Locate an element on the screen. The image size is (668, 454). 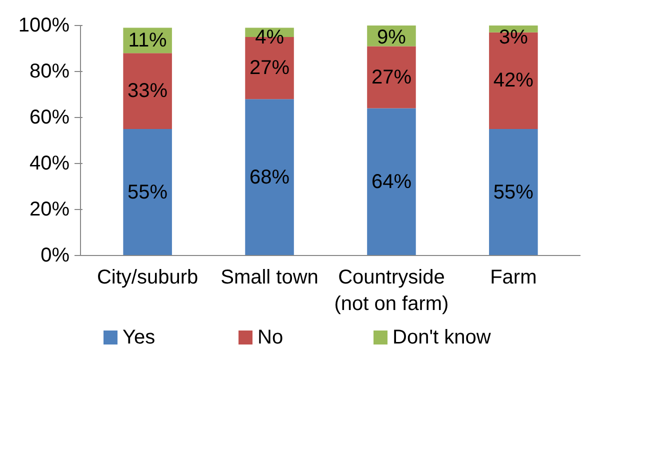
x-tick-label: Small town is located at coordinates (269, 277).